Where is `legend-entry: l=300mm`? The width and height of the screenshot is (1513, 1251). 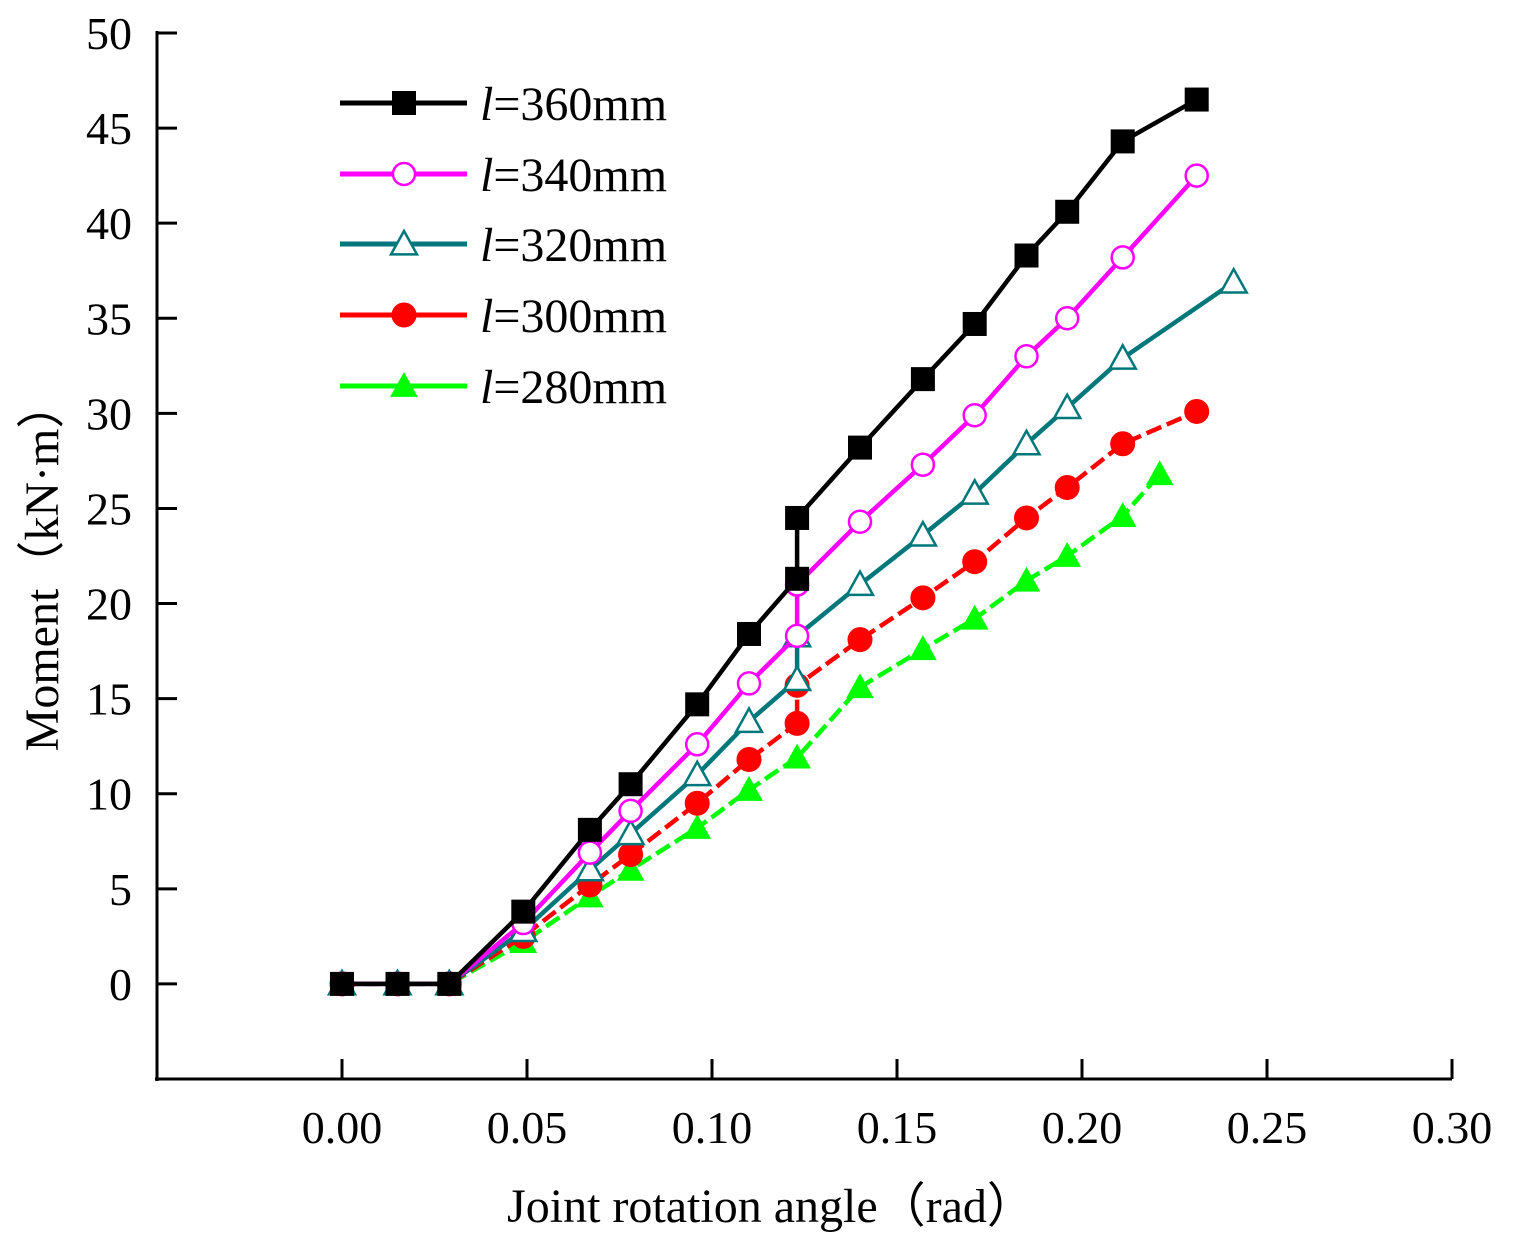
legend-entry: l=300mm is located at coordinates (503, 316).